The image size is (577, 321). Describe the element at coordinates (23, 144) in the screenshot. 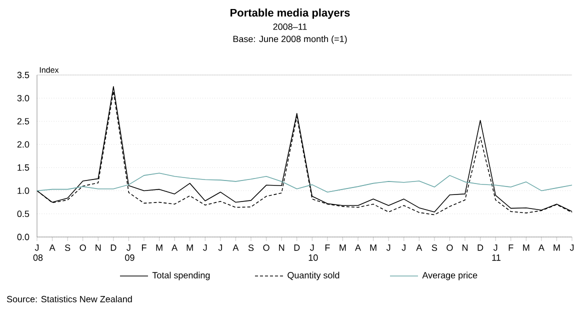

I see `y-tick-label: 2.0` at that location.